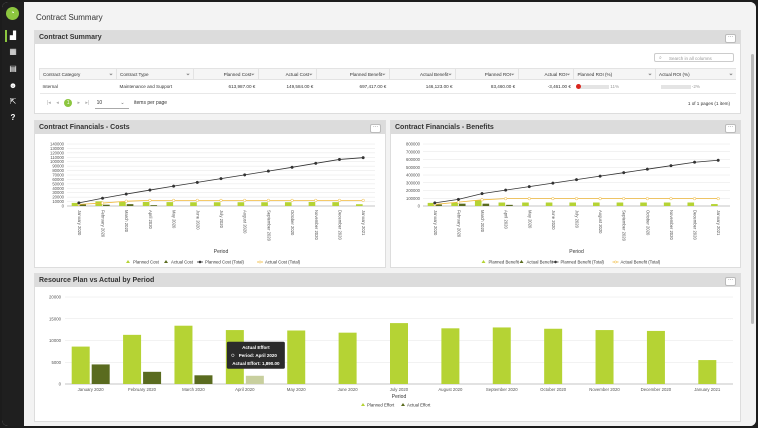 The width and height of the screenshot is (758, 428). Describe the element at coordinates (87, 103) in the screenshot. I see `last-page-button: ▸|` at that location.